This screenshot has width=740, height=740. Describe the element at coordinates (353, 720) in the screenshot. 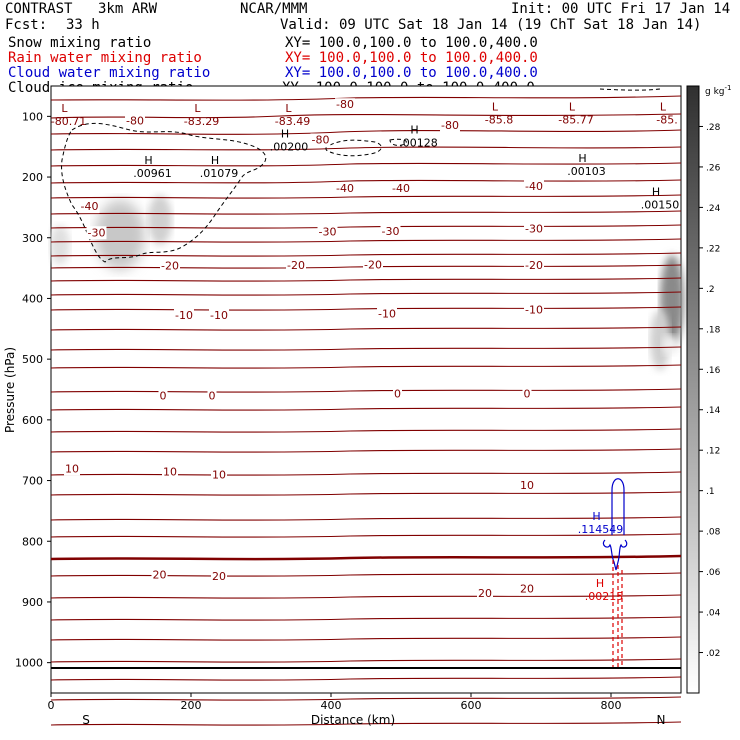

I see `x-axis-title: Distance (km)` at that location.